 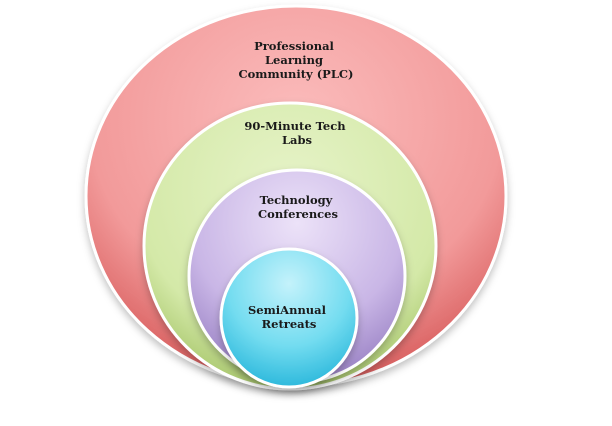 I want to click on plc-label-line-3: Community (PLC), so click(x=295, y=74).